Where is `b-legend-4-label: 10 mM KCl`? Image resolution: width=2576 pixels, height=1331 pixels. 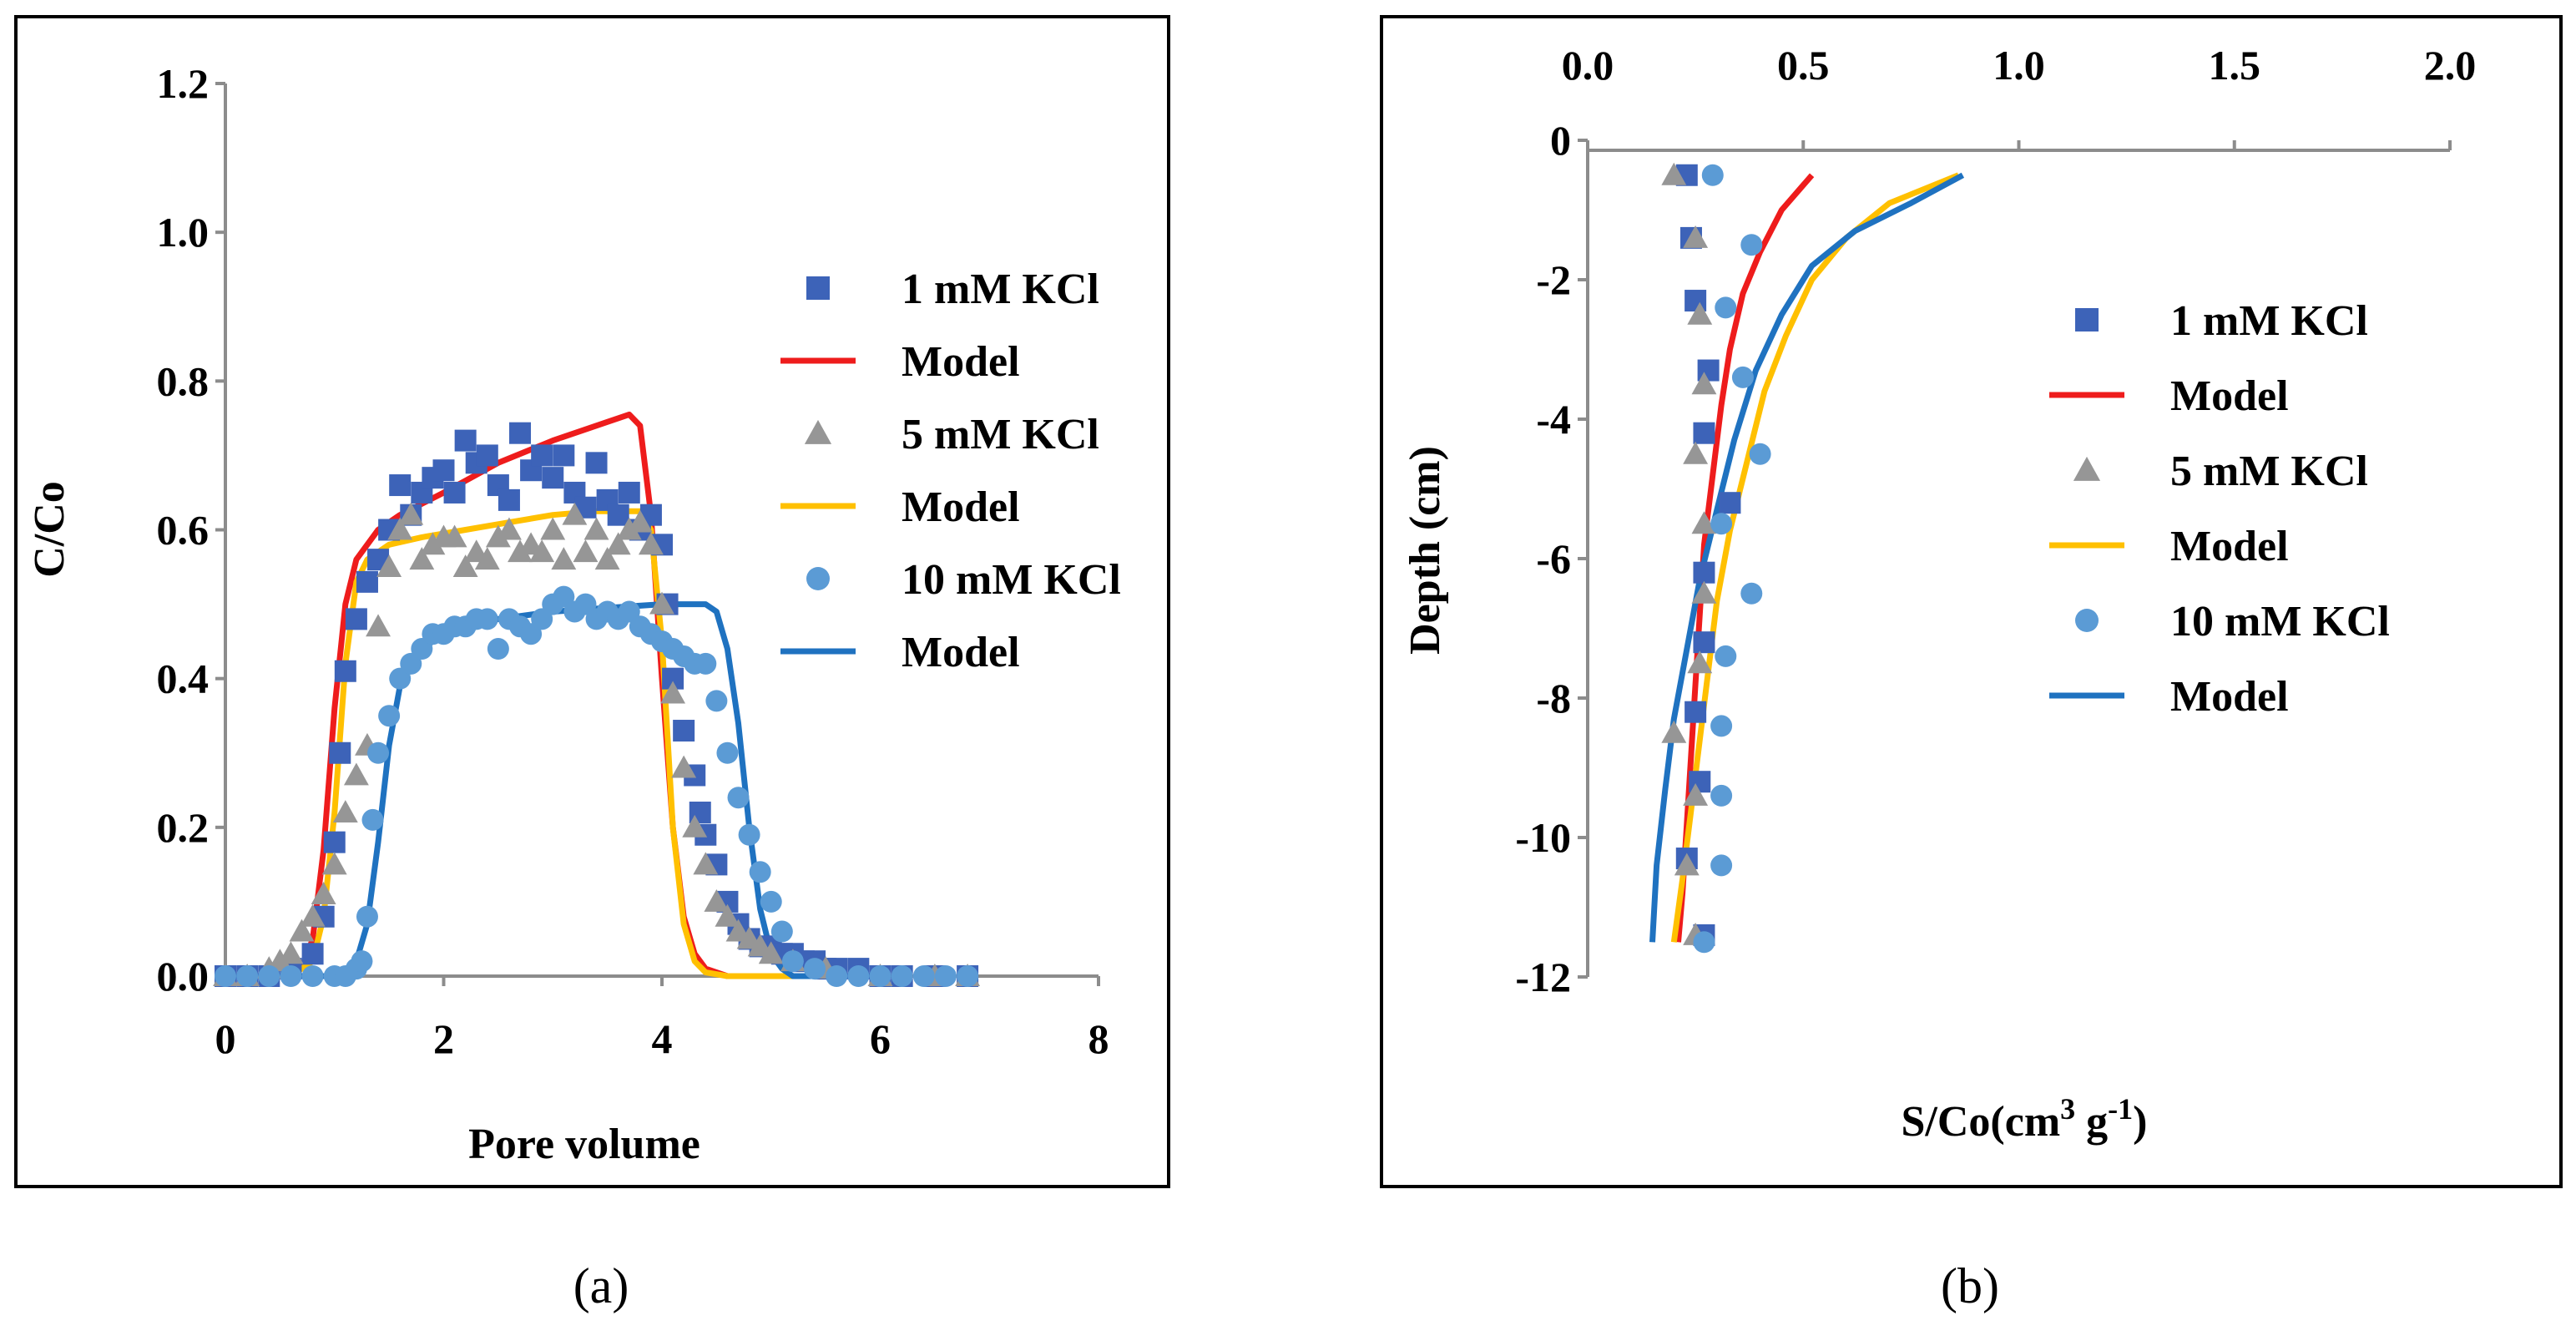
b-legend-4-label: 10 mM KCl is located at coordinates (2280, 621).